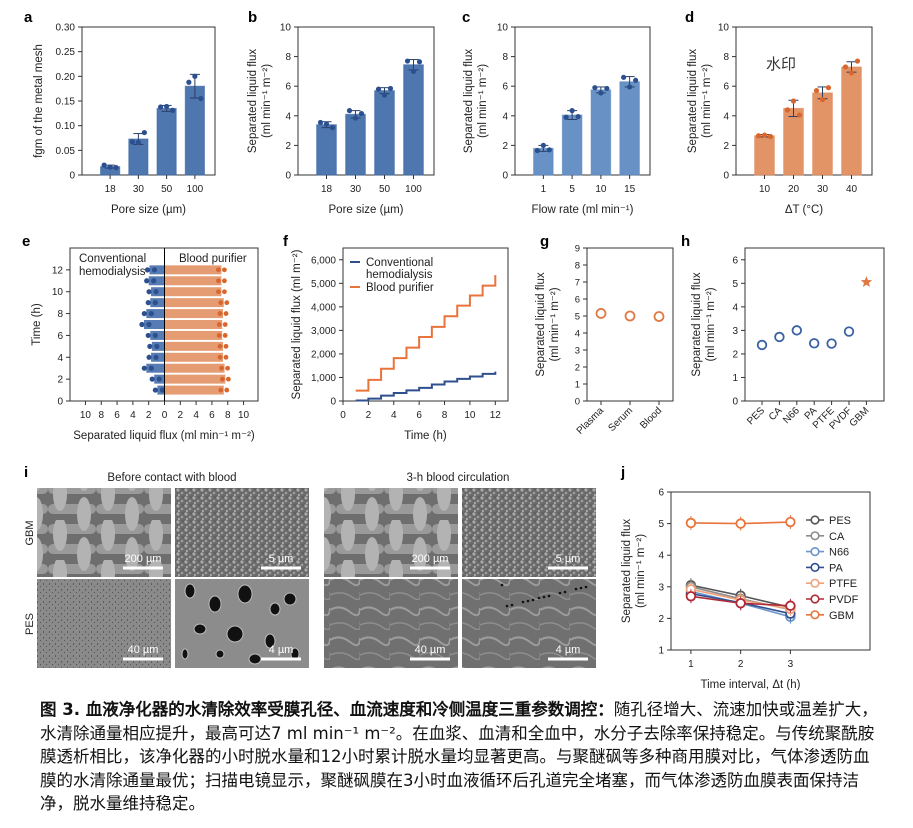  I want to click on y-tick-label: 3, so click(661, 587).